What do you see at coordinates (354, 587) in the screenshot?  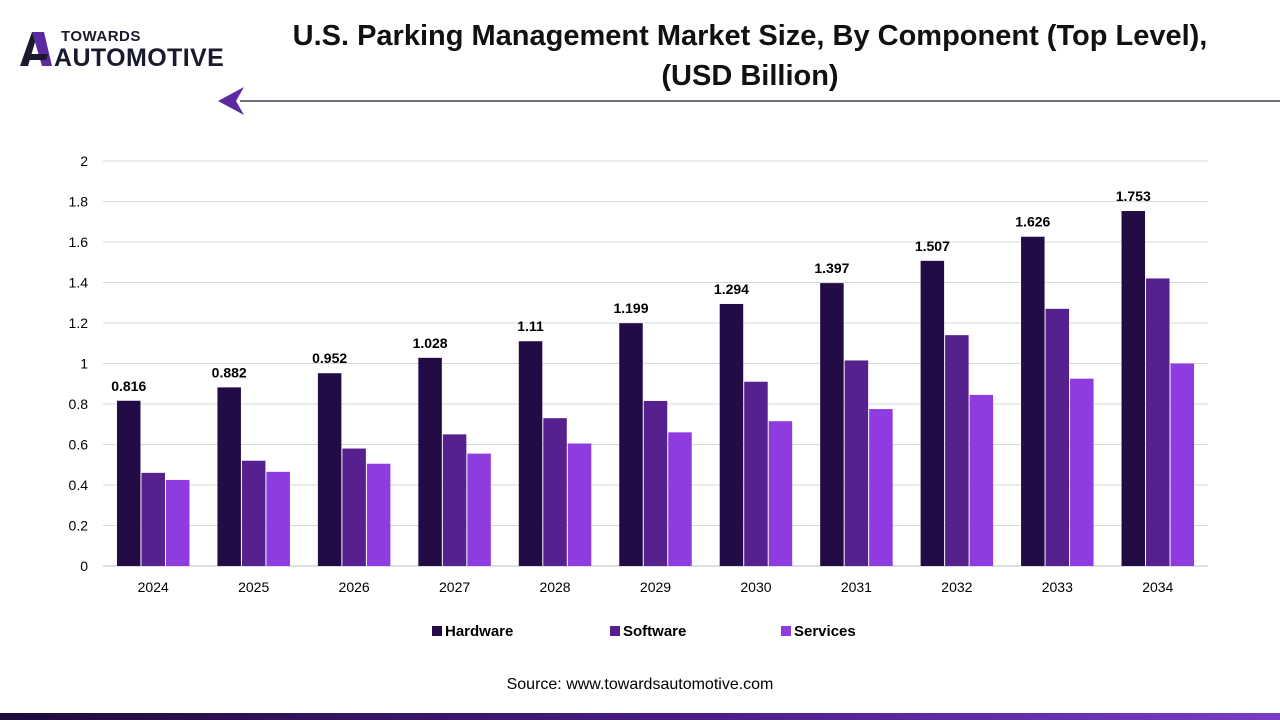 I see `x-tick-label: 2026` at bounding box center [354, 587].